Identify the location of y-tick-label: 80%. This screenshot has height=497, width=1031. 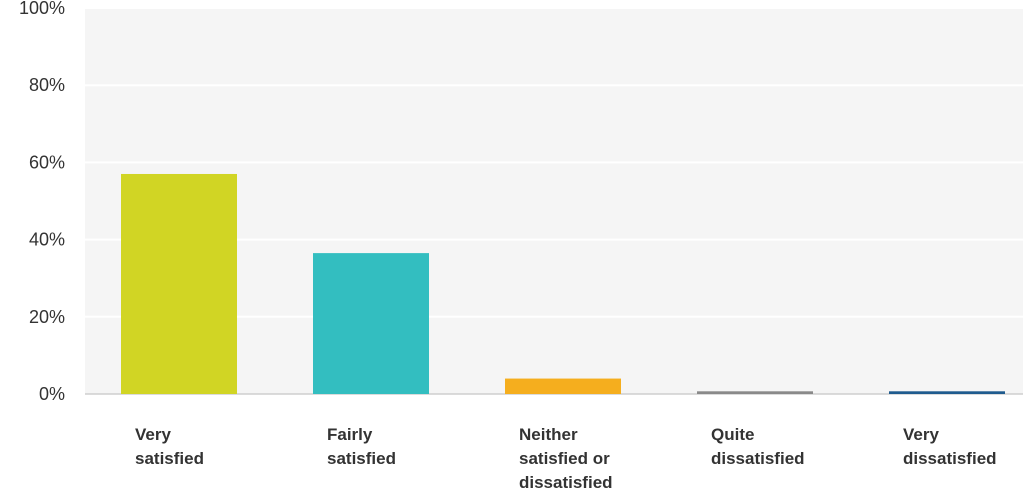
(47, 85).